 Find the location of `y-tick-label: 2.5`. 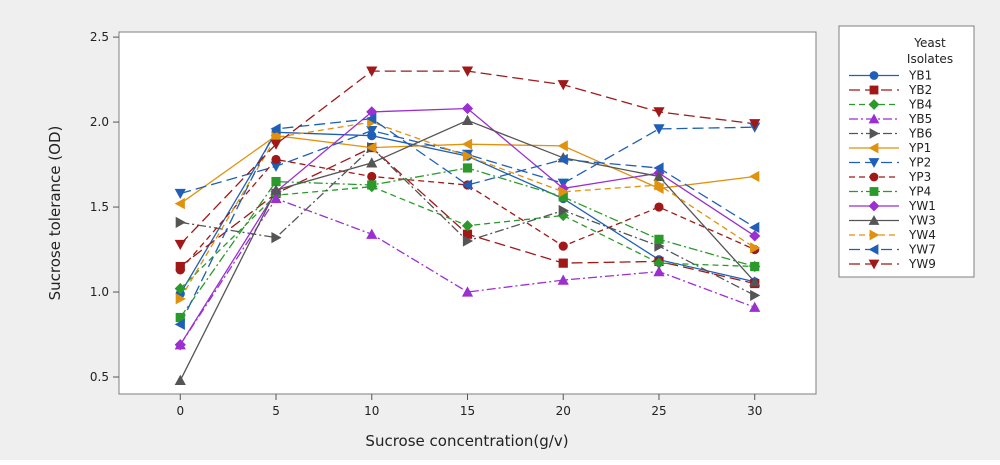

y-tick-label: 2.5 is located at coordinates (99, 37).